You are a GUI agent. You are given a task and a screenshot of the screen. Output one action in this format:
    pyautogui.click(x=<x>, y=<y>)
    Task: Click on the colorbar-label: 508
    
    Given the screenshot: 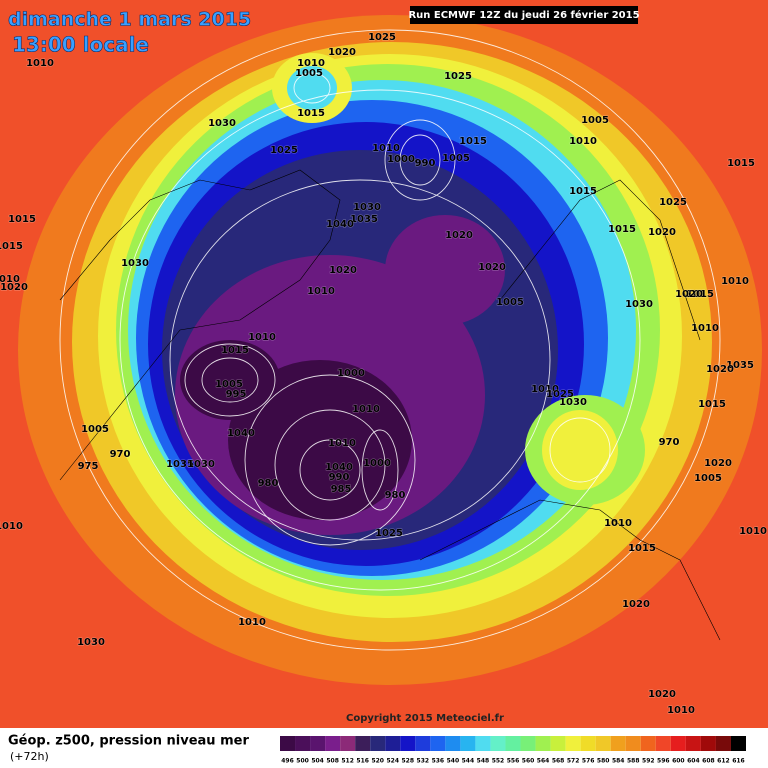 What is the action you would take?
    pyautogui.click(x=332, y=761)
    